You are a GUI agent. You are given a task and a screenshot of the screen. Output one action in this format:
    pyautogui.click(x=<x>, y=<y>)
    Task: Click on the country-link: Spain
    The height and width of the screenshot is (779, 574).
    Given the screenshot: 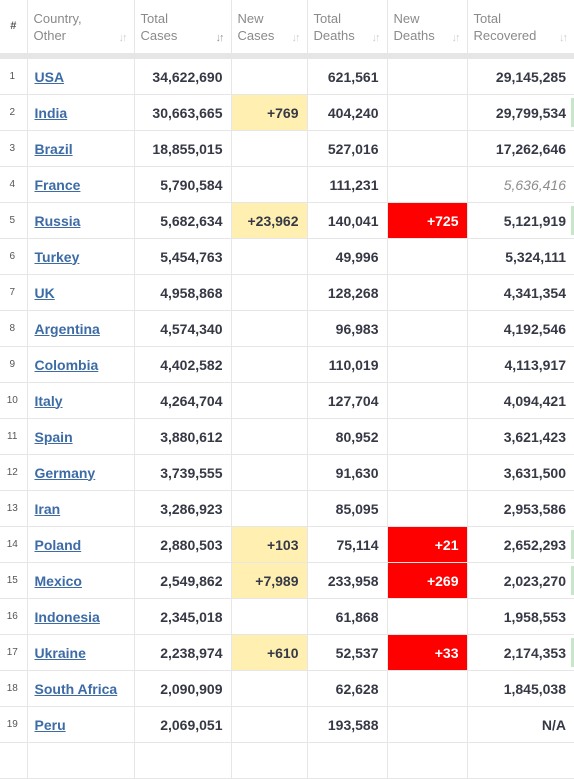 What is the action you would take?
    pyautogui.click(x=54, y=437)
    